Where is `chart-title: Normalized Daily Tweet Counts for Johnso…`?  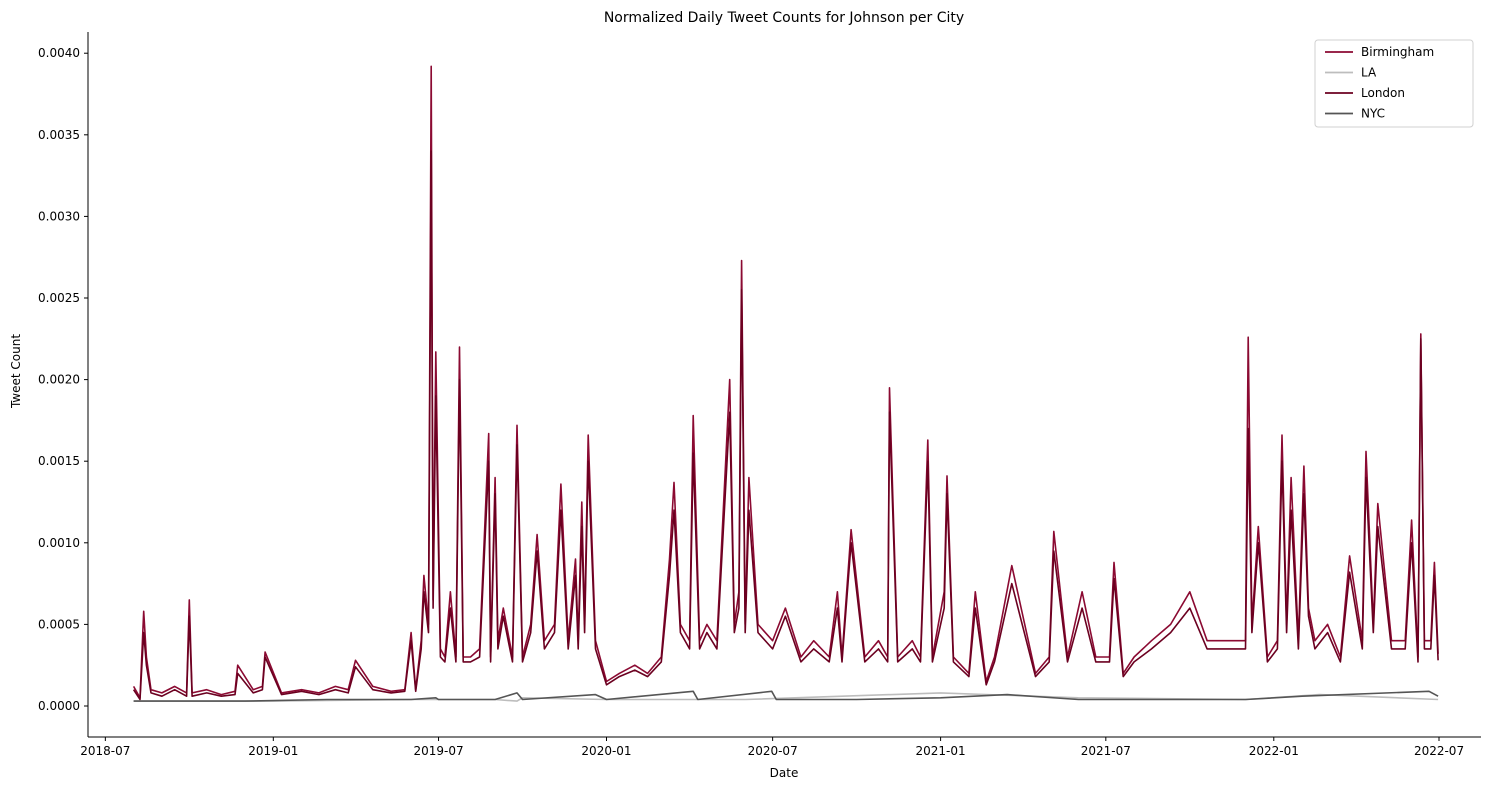
chart-title: Normalized Daily Tweet Counts for Johnso… is located at coordinates (784, 18).